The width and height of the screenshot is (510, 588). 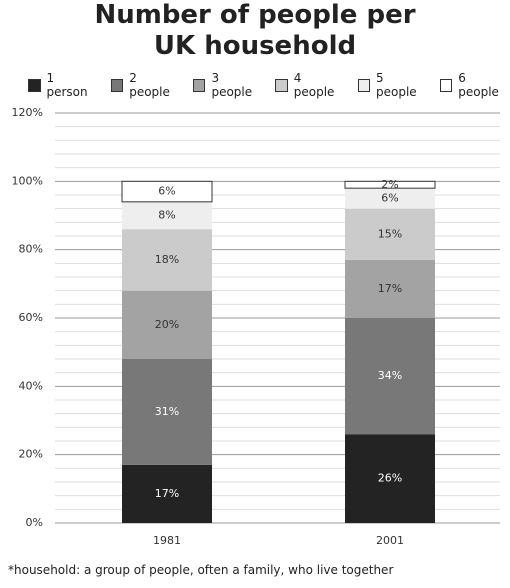 I want to click on value-label: 18%, so click(x=167, y=259).